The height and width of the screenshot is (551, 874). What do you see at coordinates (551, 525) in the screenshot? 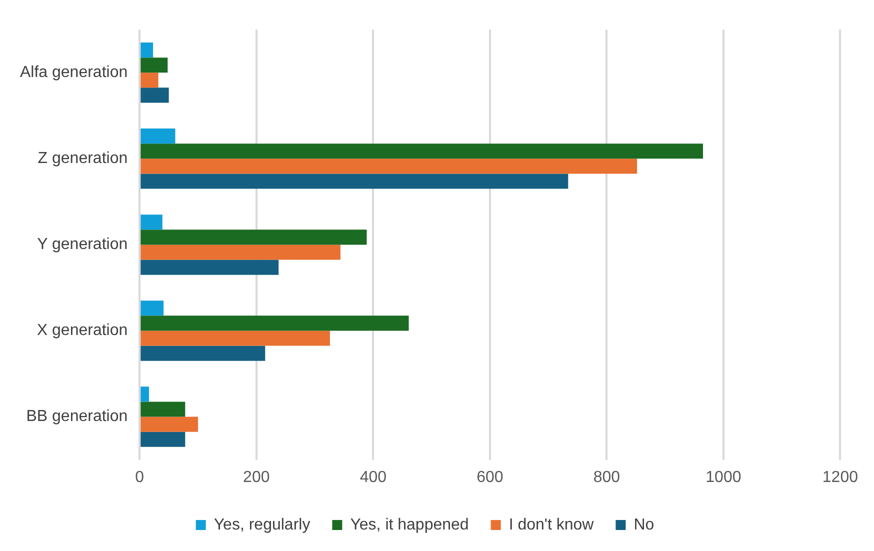
I see `legend-label: I don't know` at bounding box center [551, 525].